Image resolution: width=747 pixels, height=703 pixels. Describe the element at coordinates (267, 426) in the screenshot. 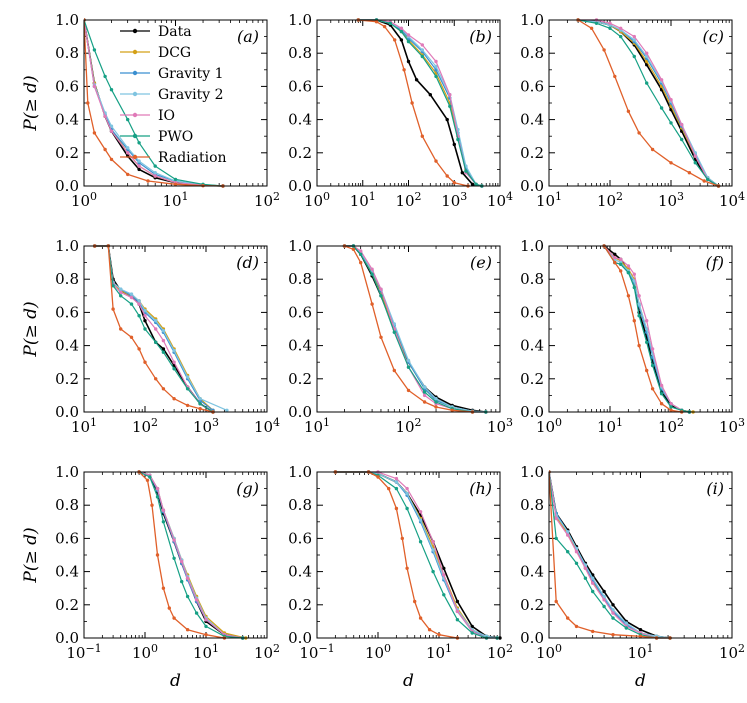

I see `x-tick-label: 10⁴` at that location.